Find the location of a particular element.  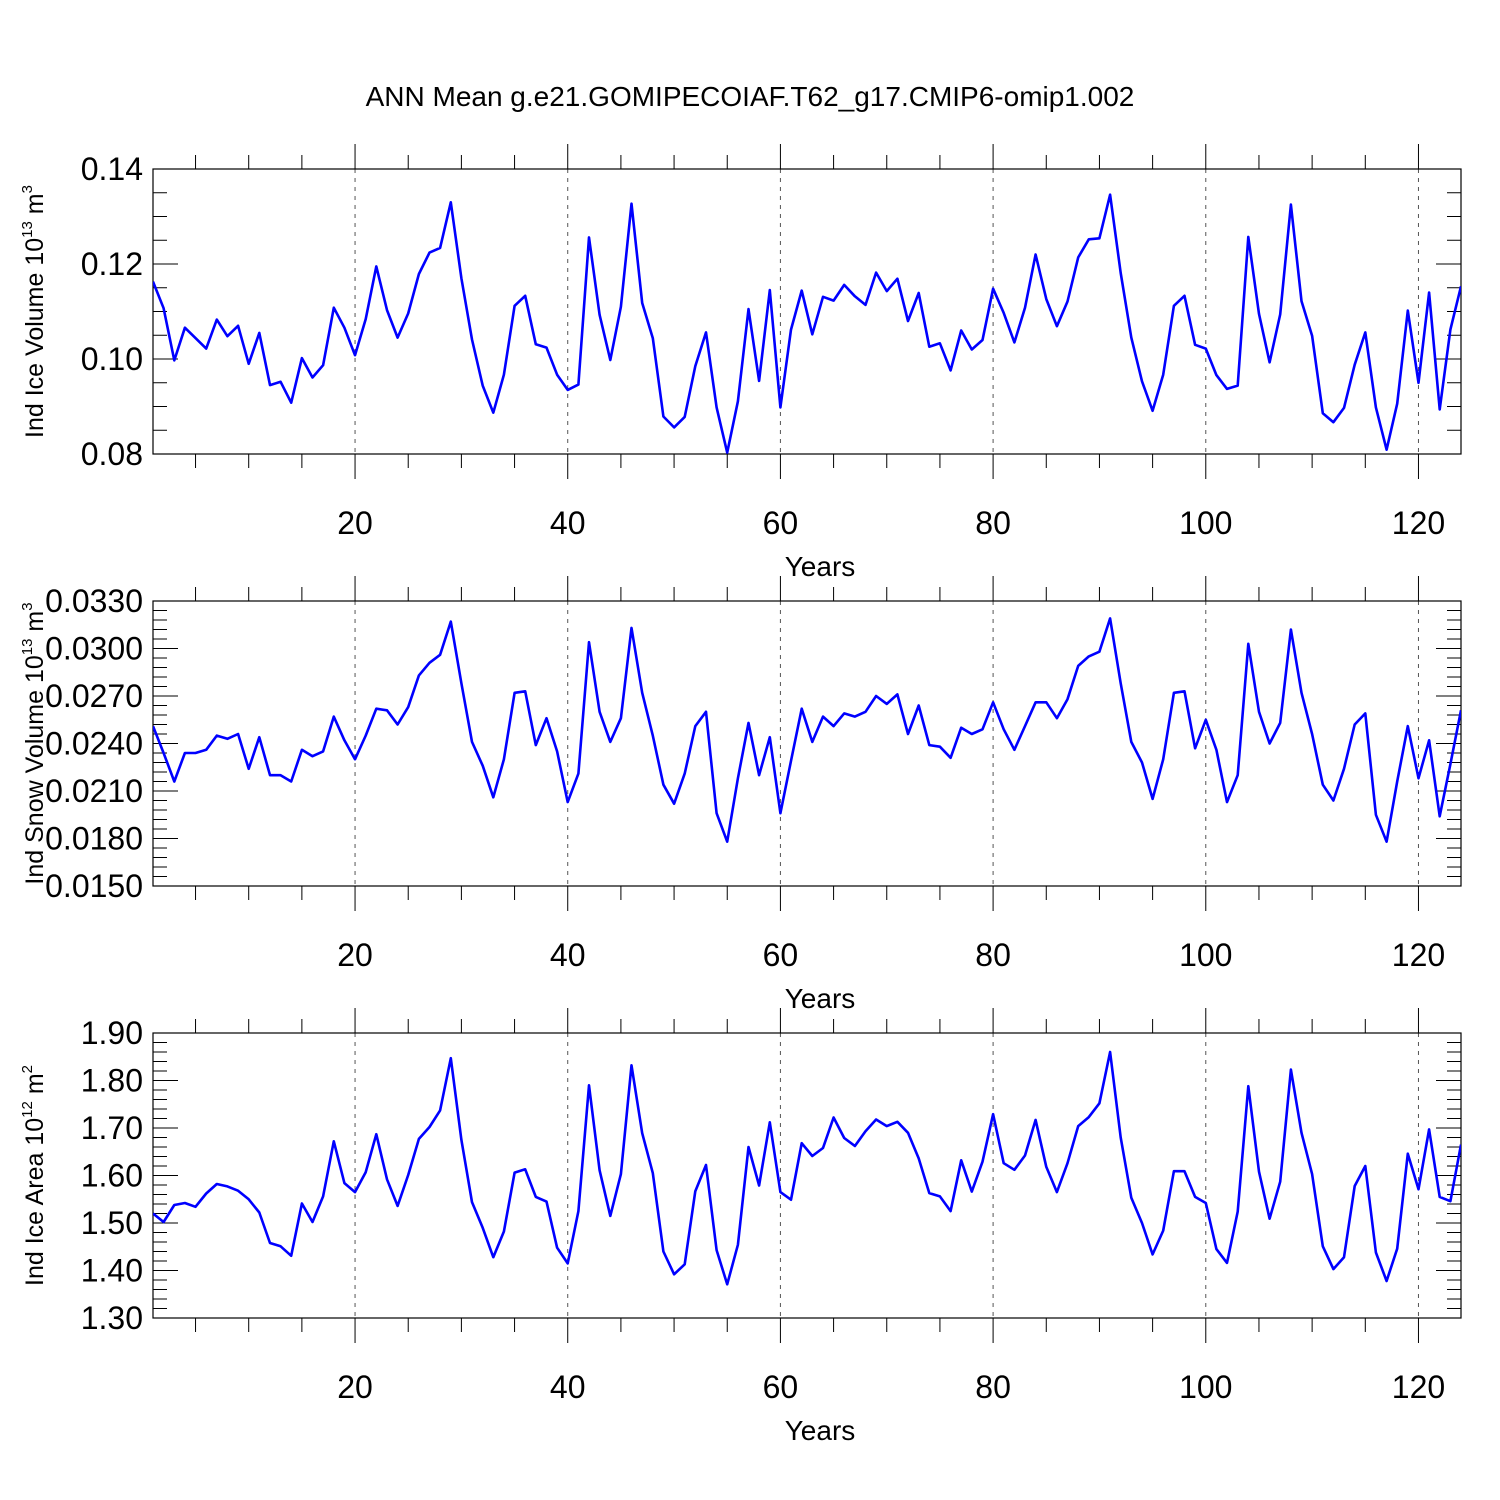

y-tick-label: 0.10 is located at coordinates (112, 359).